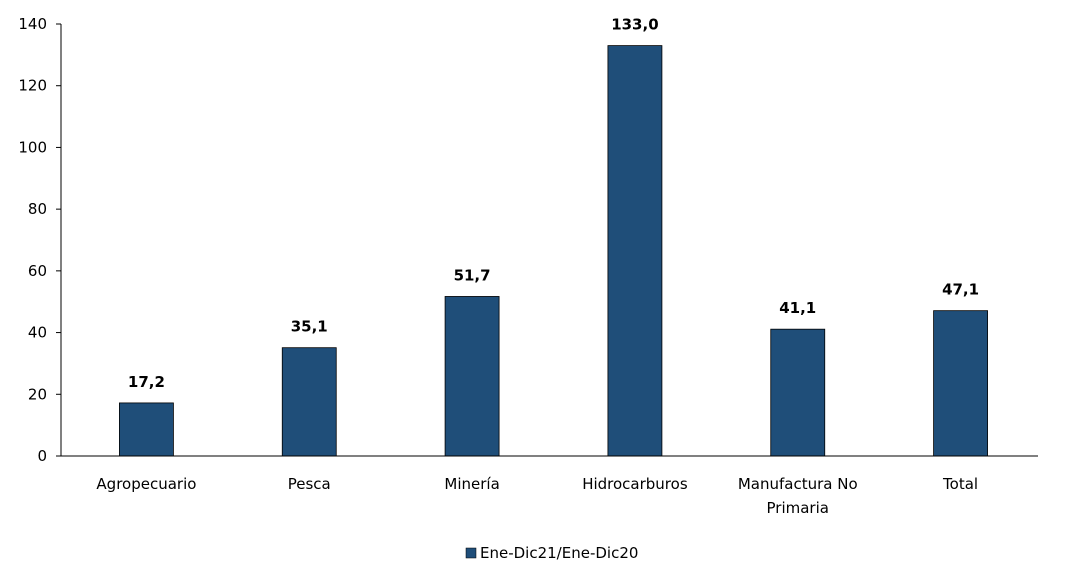  I want to click on x-tick-label: Manufactura No, so click(798, 484).